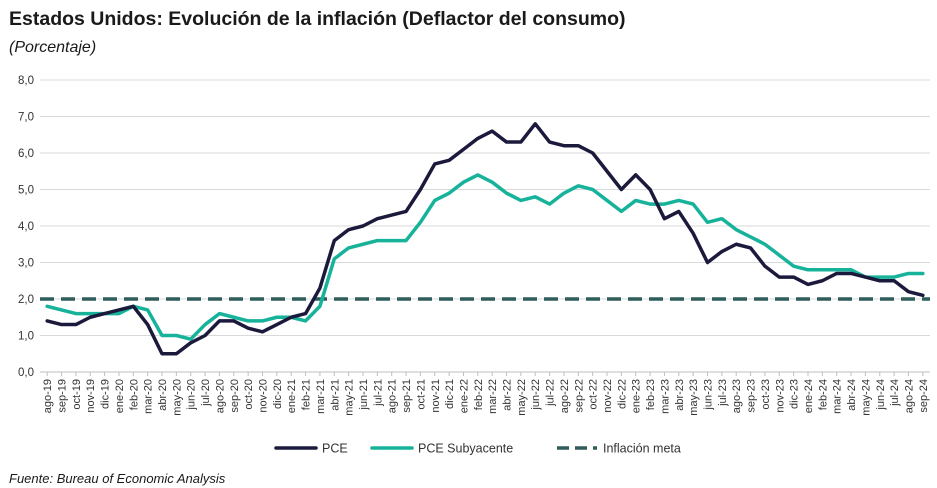  Describe the element at coordinates (307, 394) in the screenshot. I see `x-tick-label: feb-21` at that location.